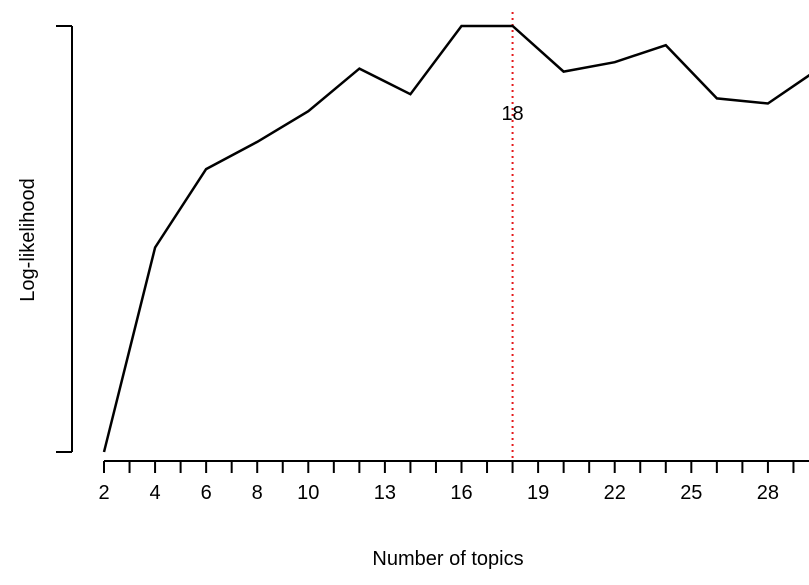  Describe the element at coordinates (385, 493) in the screenshot. I see `x-tick-label: 13` at that location.